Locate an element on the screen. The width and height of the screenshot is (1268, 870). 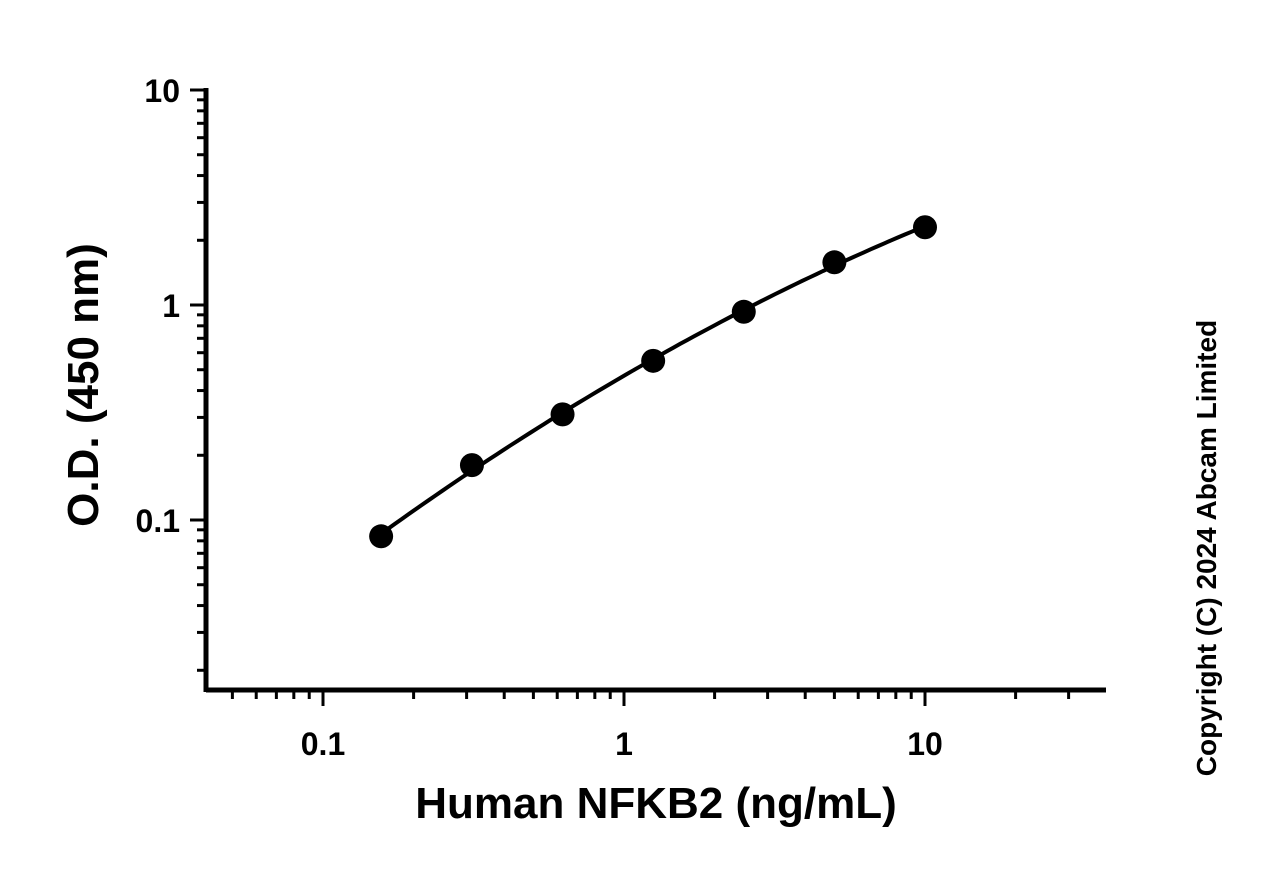
y-tick-label: 0.1 is located at coordinates (158, 521).